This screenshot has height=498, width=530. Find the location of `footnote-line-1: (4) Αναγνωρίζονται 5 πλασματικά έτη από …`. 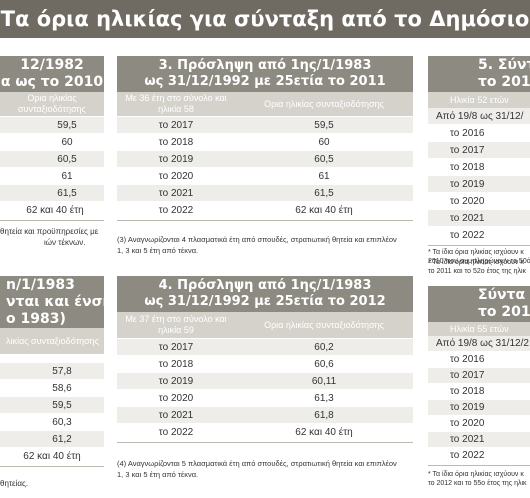

footnote-line-1: (4) Αναγνωρίζονται 5 πλασματικά έτη από … is located at coordinates (257, 463).